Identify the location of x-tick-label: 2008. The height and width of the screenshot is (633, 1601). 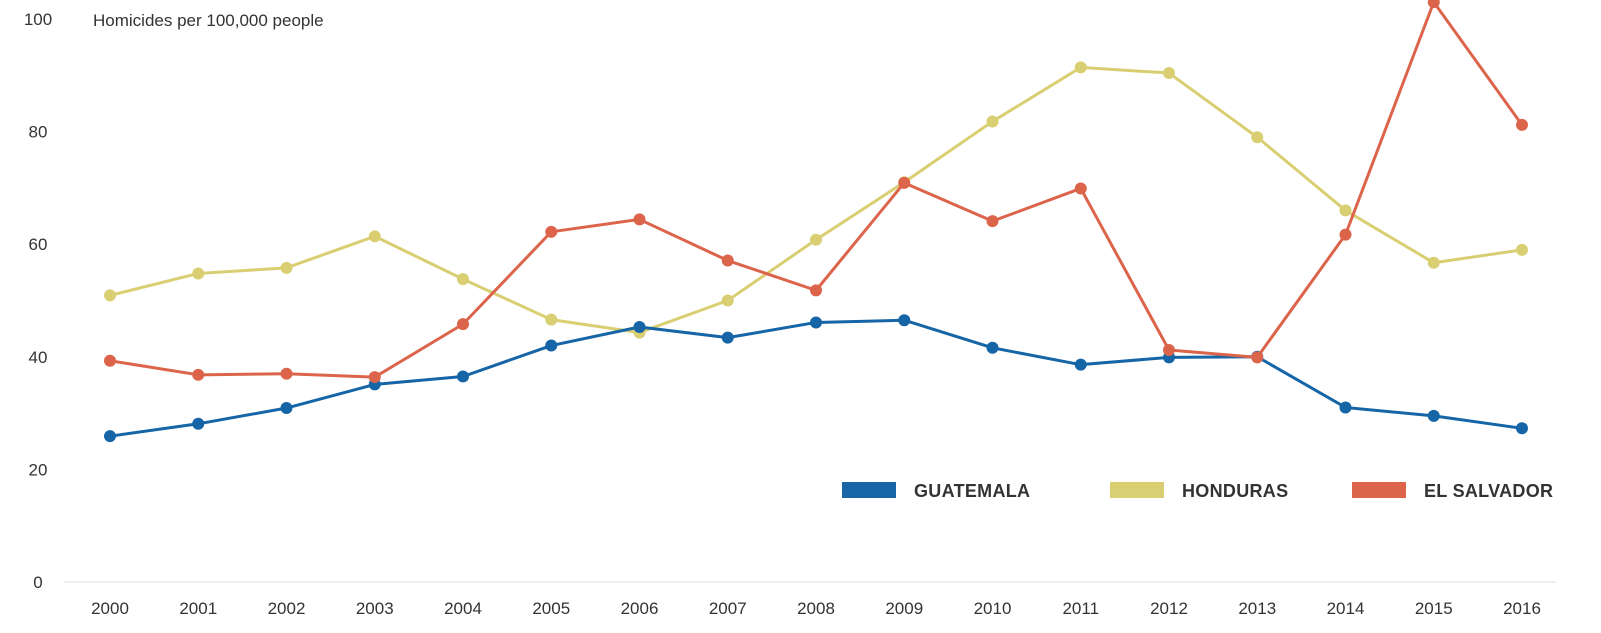
(816, 608).